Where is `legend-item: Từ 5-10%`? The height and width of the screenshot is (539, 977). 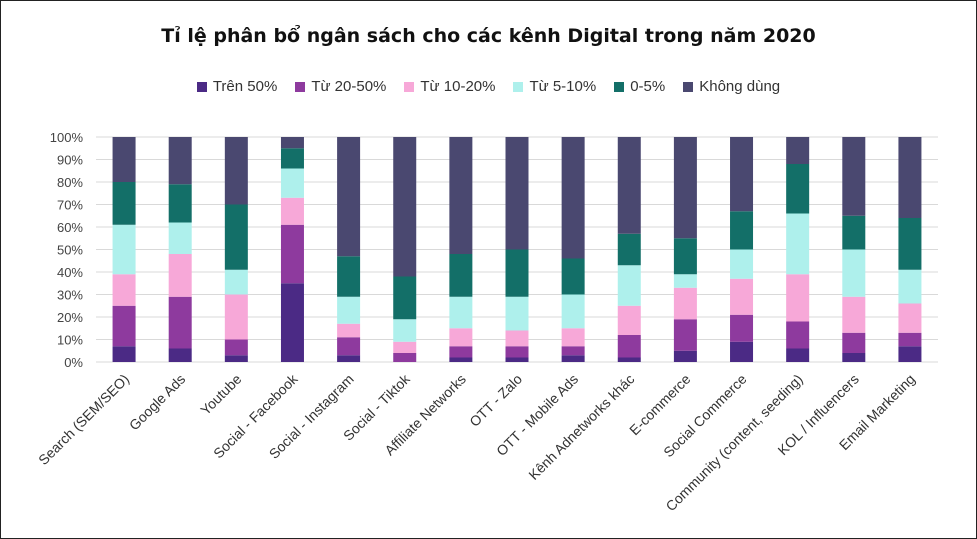 legend-item: Từ 5-10% is located at coordinates (554, 86).